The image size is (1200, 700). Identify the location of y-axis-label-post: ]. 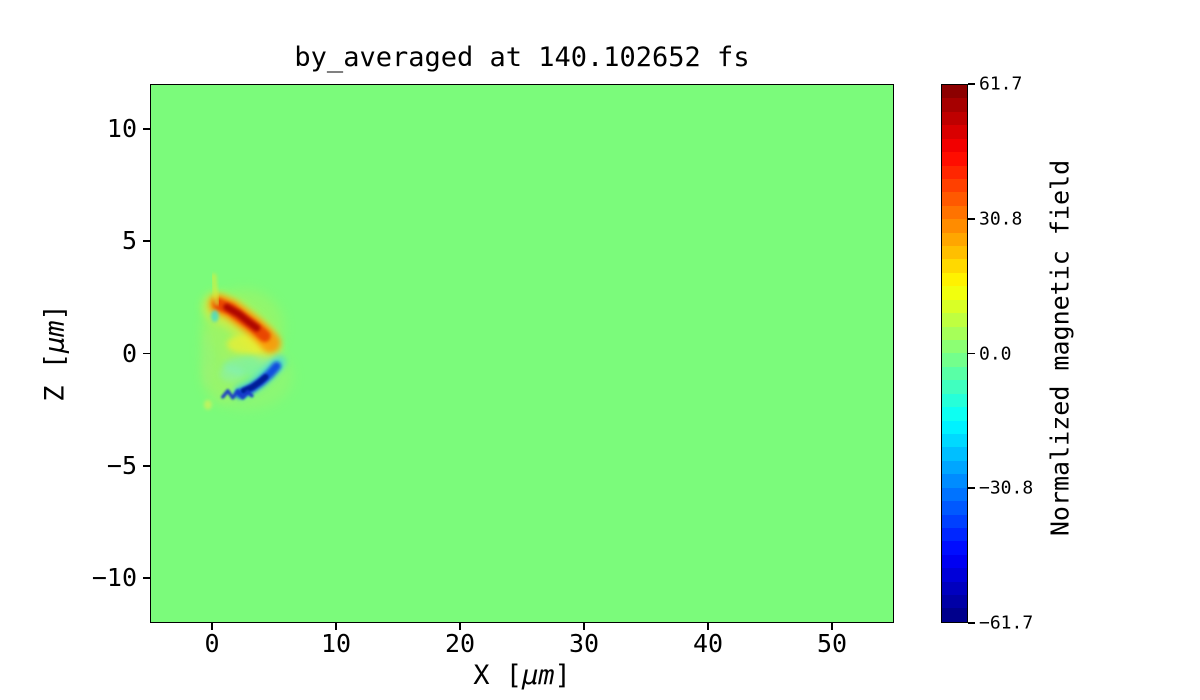
(55, 312).